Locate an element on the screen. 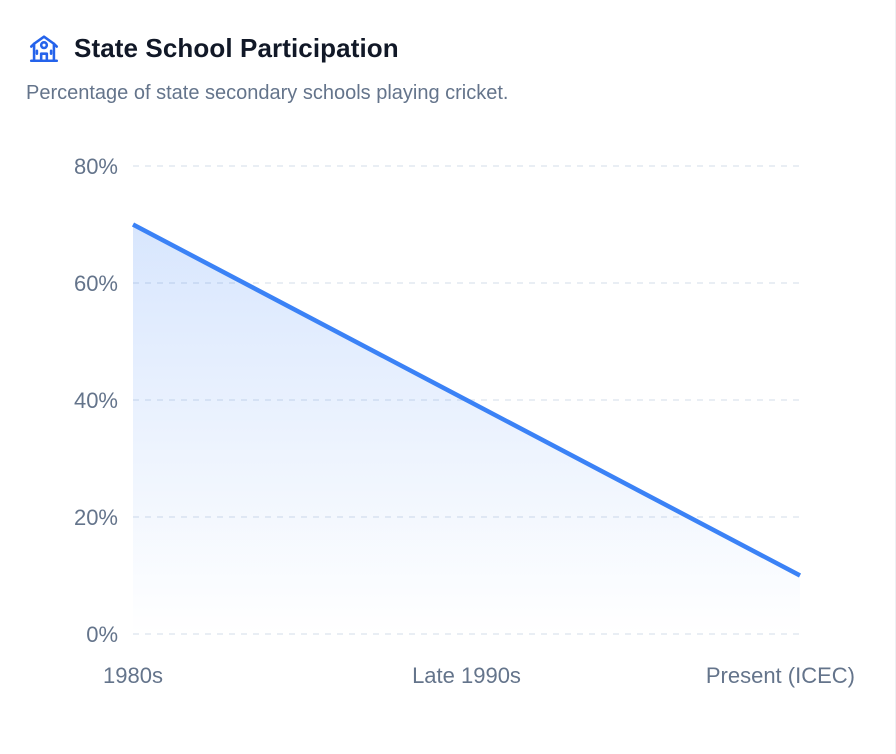 This screenshot has width=896, height=754. y-tick-label: 0% is located at coordinates (102, 634).